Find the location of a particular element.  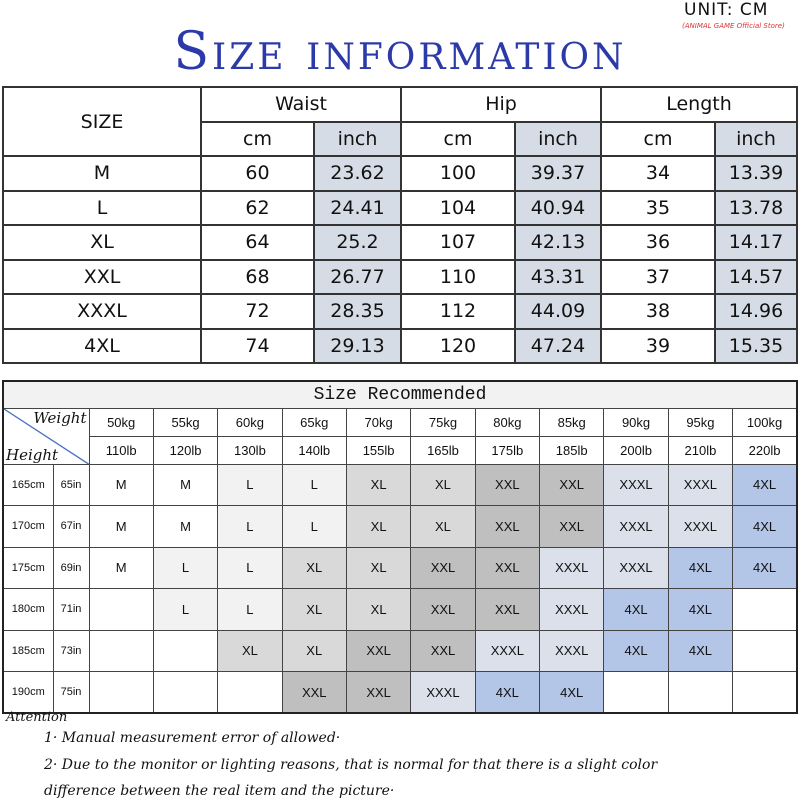

measure-cell: 74 is located at coordinates (257, 345).